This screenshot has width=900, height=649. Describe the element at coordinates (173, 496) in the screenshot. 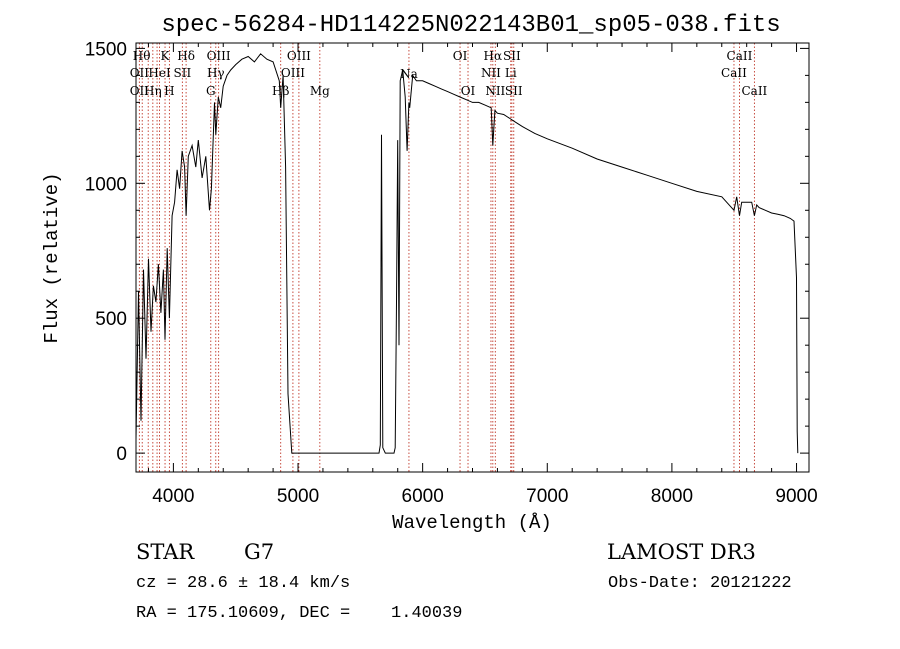

I see `x-tick-label: 4000` at that location.